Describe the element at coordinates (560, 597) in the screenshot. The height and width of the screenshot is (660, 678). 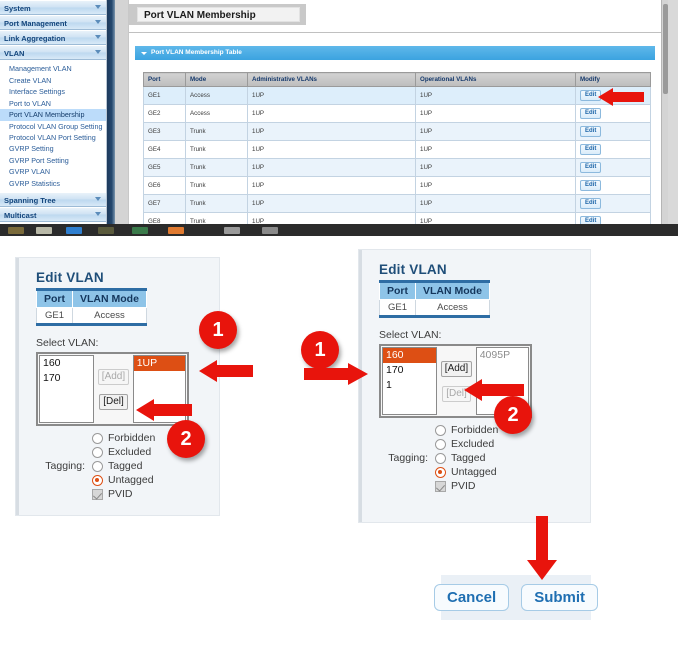
I see `submit-button: Submit` at that location.